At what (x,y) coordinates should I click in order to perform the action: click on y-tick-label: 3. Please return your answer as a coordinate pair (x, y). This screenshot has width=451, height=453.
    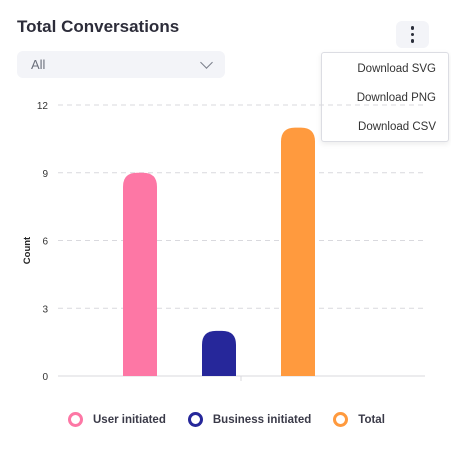
    Looking at the image, I should click on (45, 309).